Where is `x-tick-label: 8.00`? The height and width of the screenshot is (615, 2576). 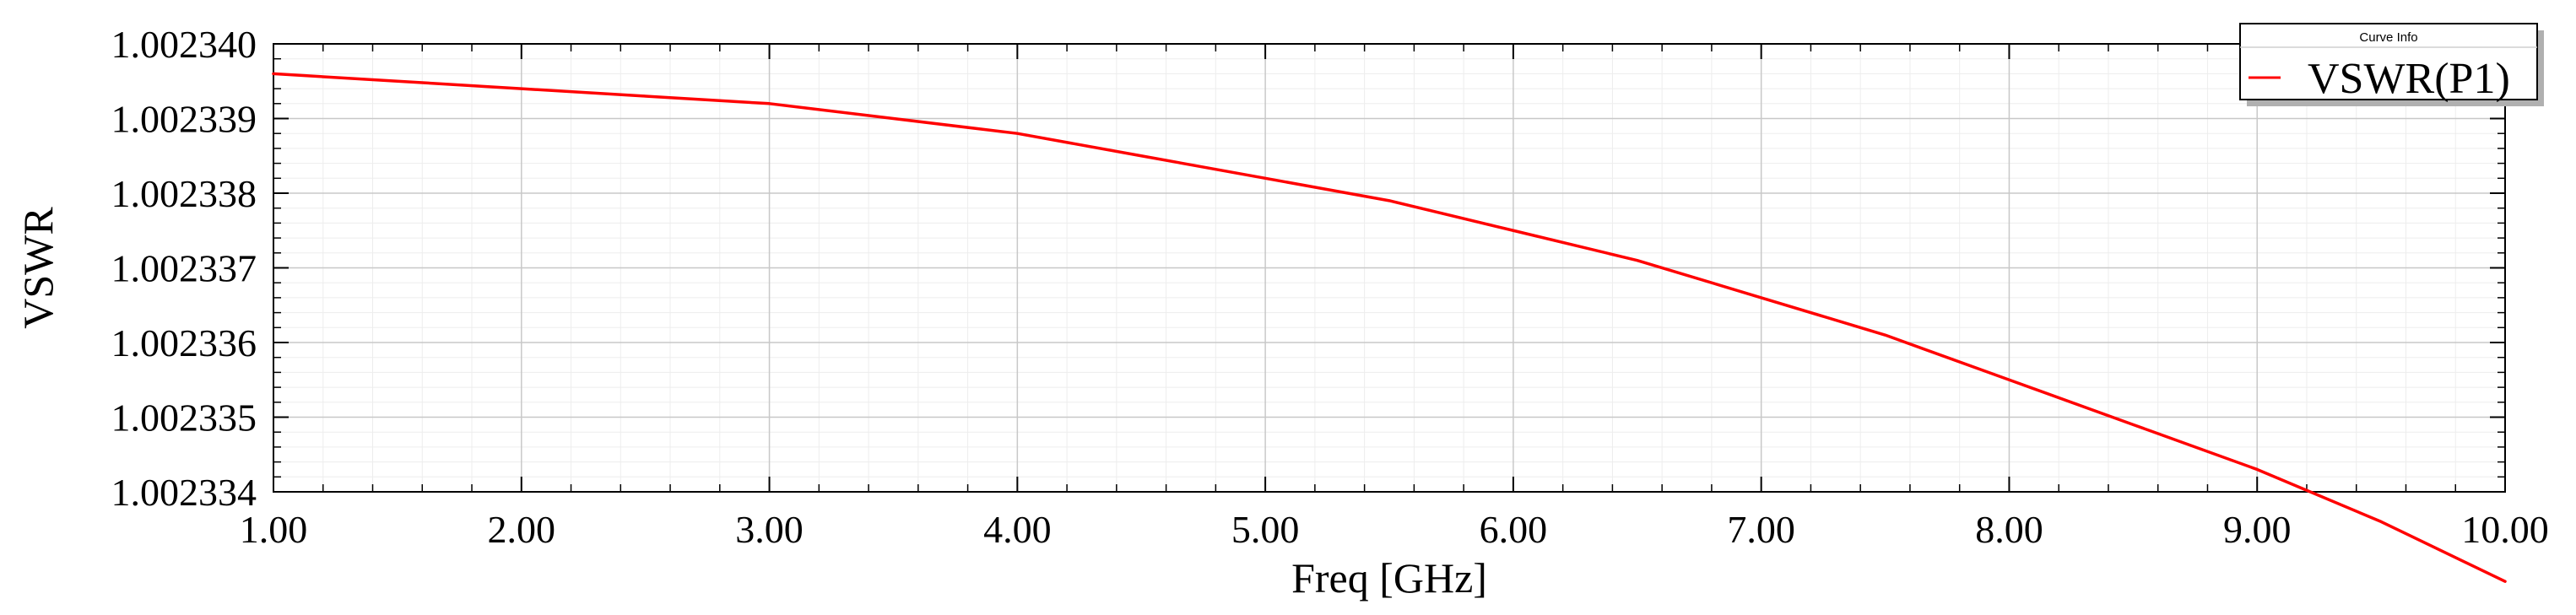 x-tick-label: 8.00 is located at coordinates (2009, 529).